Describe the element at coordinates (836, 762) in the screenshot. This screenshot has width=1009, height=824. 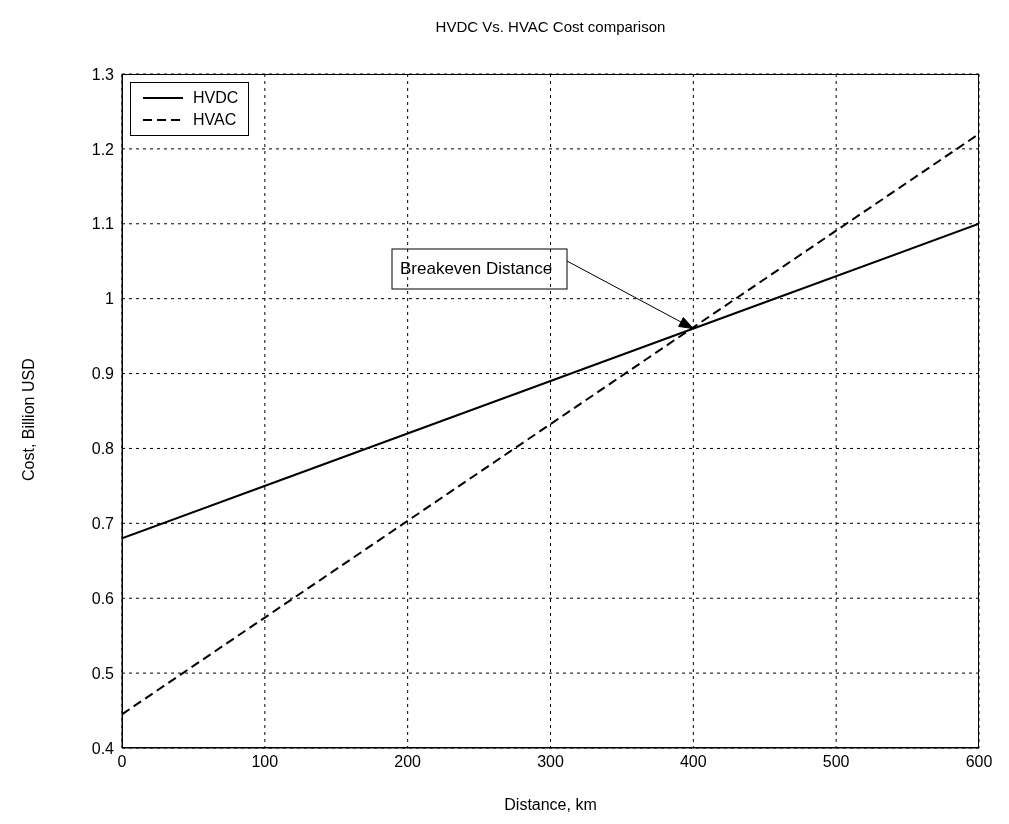
I see `x-tick-label: 500` at that location.